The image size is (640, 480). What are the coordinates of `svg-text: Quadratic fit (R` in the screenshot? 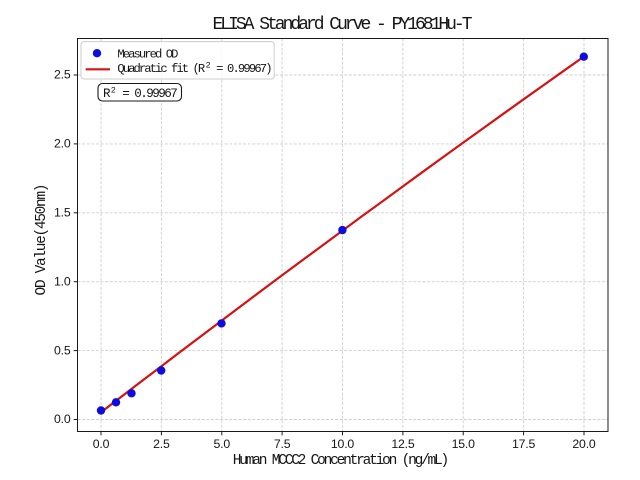 It's located at (161, 69).